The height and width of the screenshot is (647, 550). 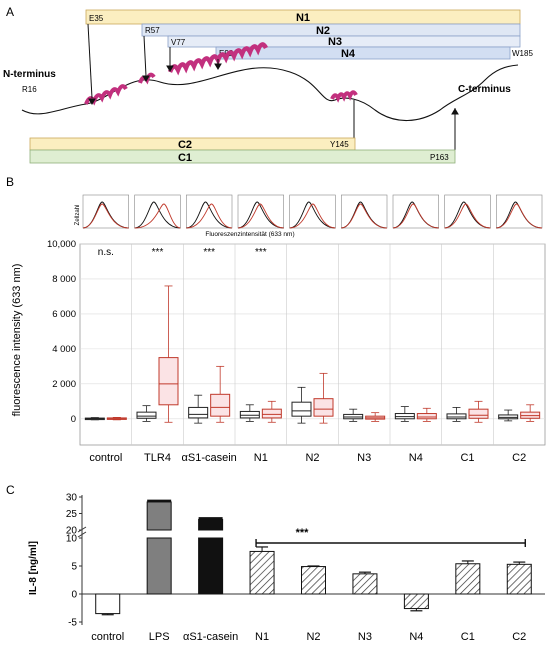 I want to click on barchart-category-label: αS1-casein, so click(x=210, y=637).